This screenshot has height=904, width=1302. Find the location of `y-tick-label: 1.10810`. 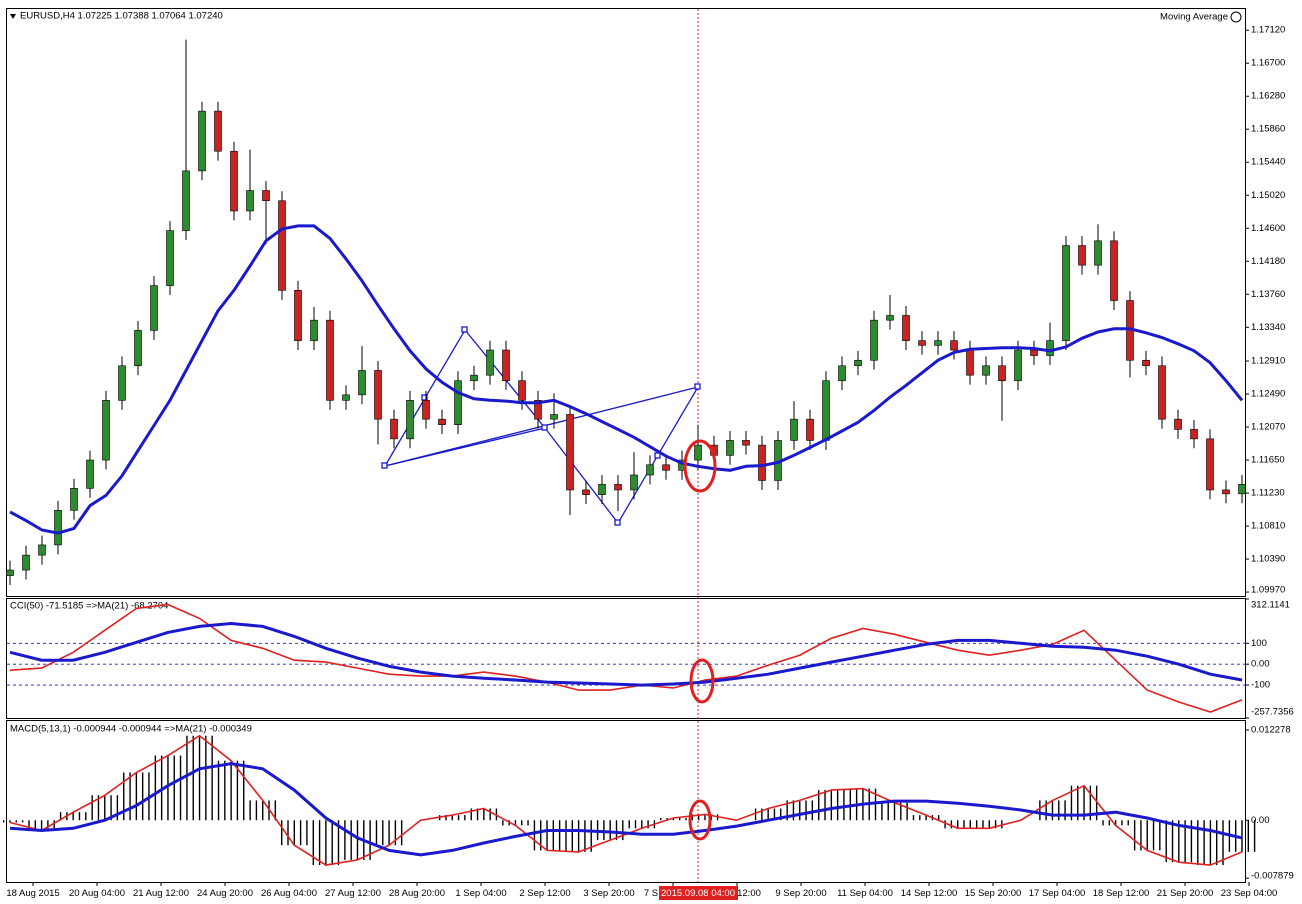

y-tick-label: 1.10810 is located at coordinates (1268, 526).